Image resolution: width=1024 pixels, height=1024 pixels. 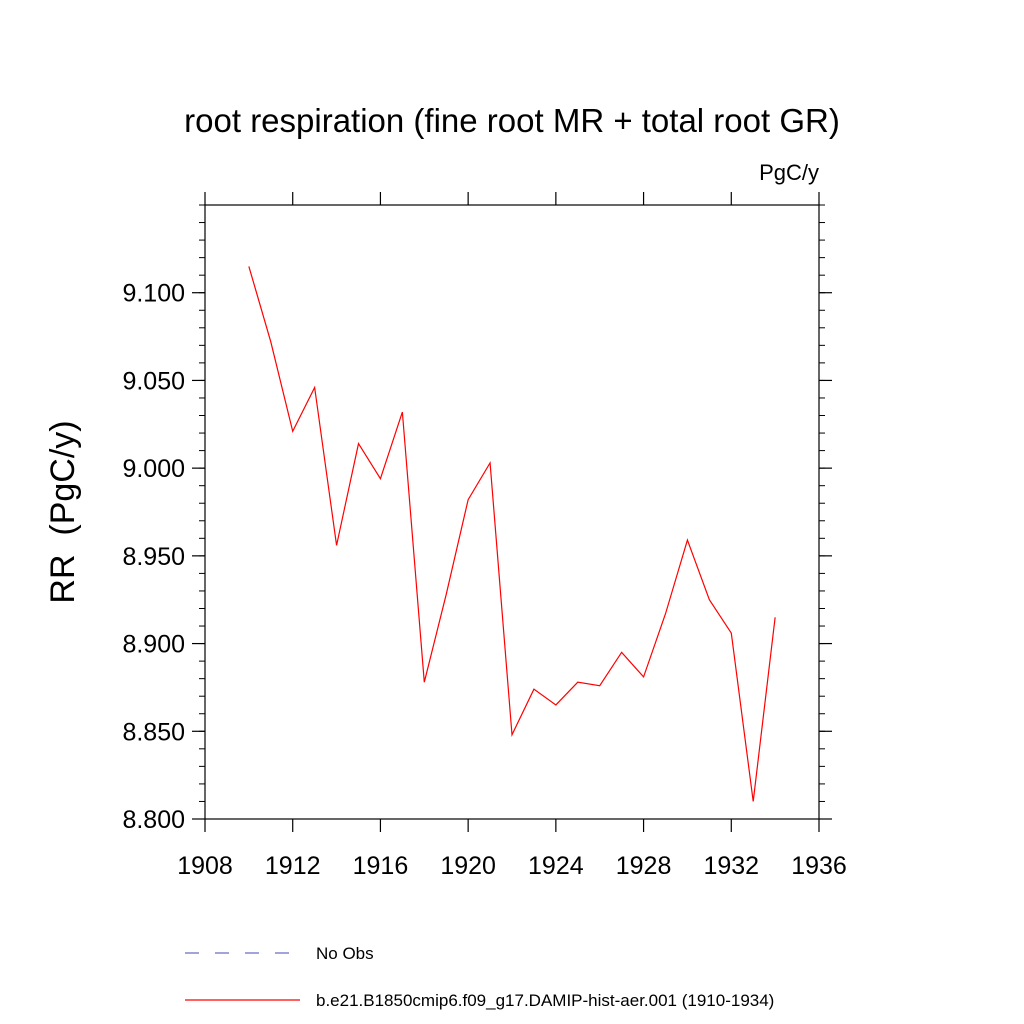 I want to click on x-tick-label: 1932, so click(x=731, y=866).